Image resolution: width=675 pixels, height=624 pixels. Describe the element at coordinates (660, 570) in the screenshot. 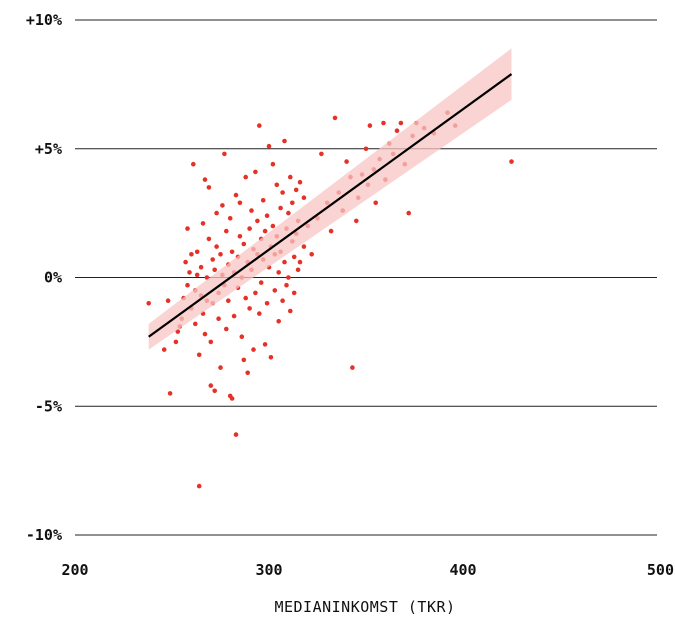

I see `x-tick-label: 500` at that location.